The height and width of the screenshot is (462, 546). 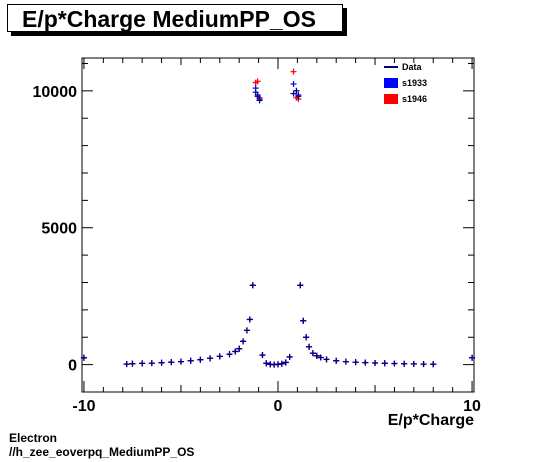 I want to click on legend-label-s1933: s1933, so click(x=414, y=83).